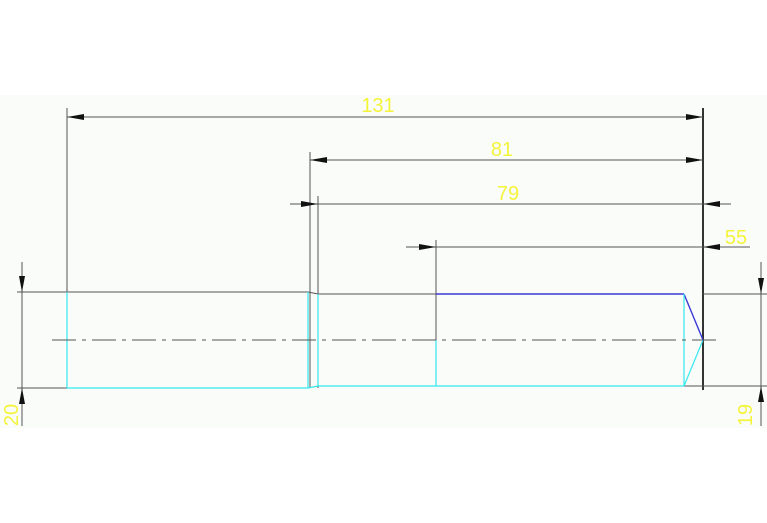 This screenshot has width=767, height=523. What do you see at coordinates (377, 106) in the screenshot?
I see `dim-text-131: 131` at bounding box center [377, 106].